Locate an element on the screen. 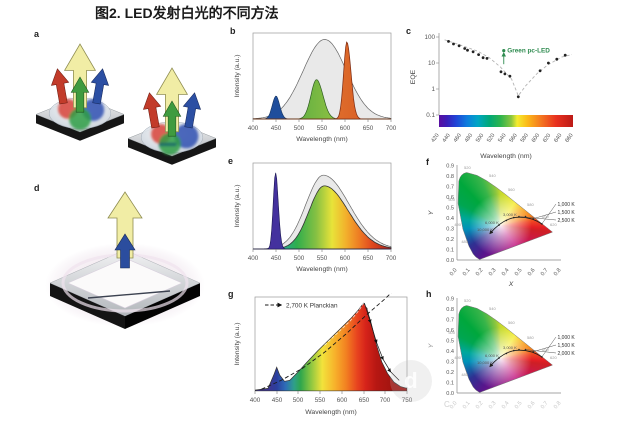 The height and width of the screenshot is (439, 627). green-pcled-annotation: Green pc-LED is located at coordinates (525, 56).